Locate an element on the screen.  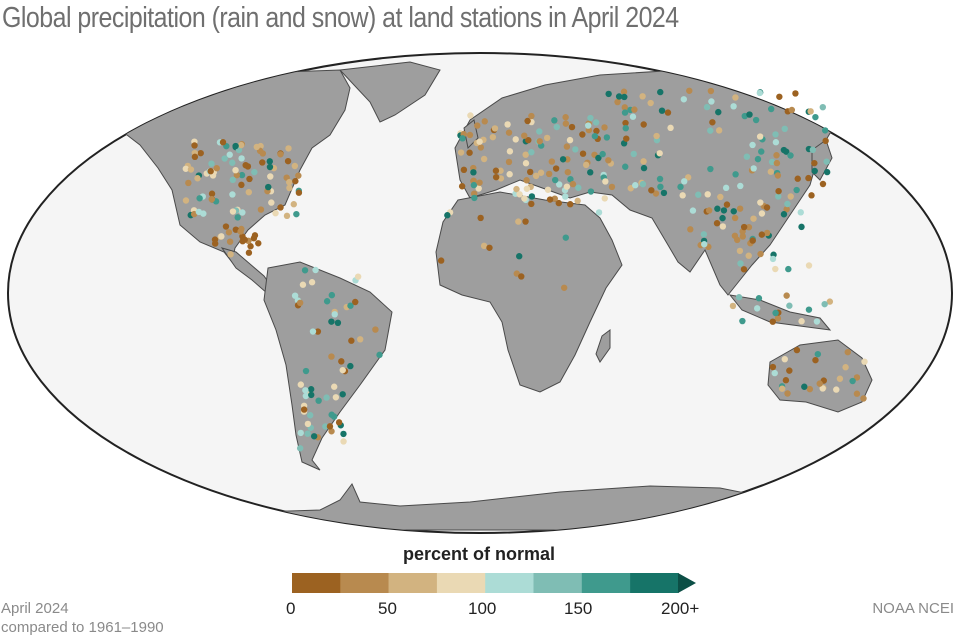
legend-color-bar is located at coordinates (494, 583).